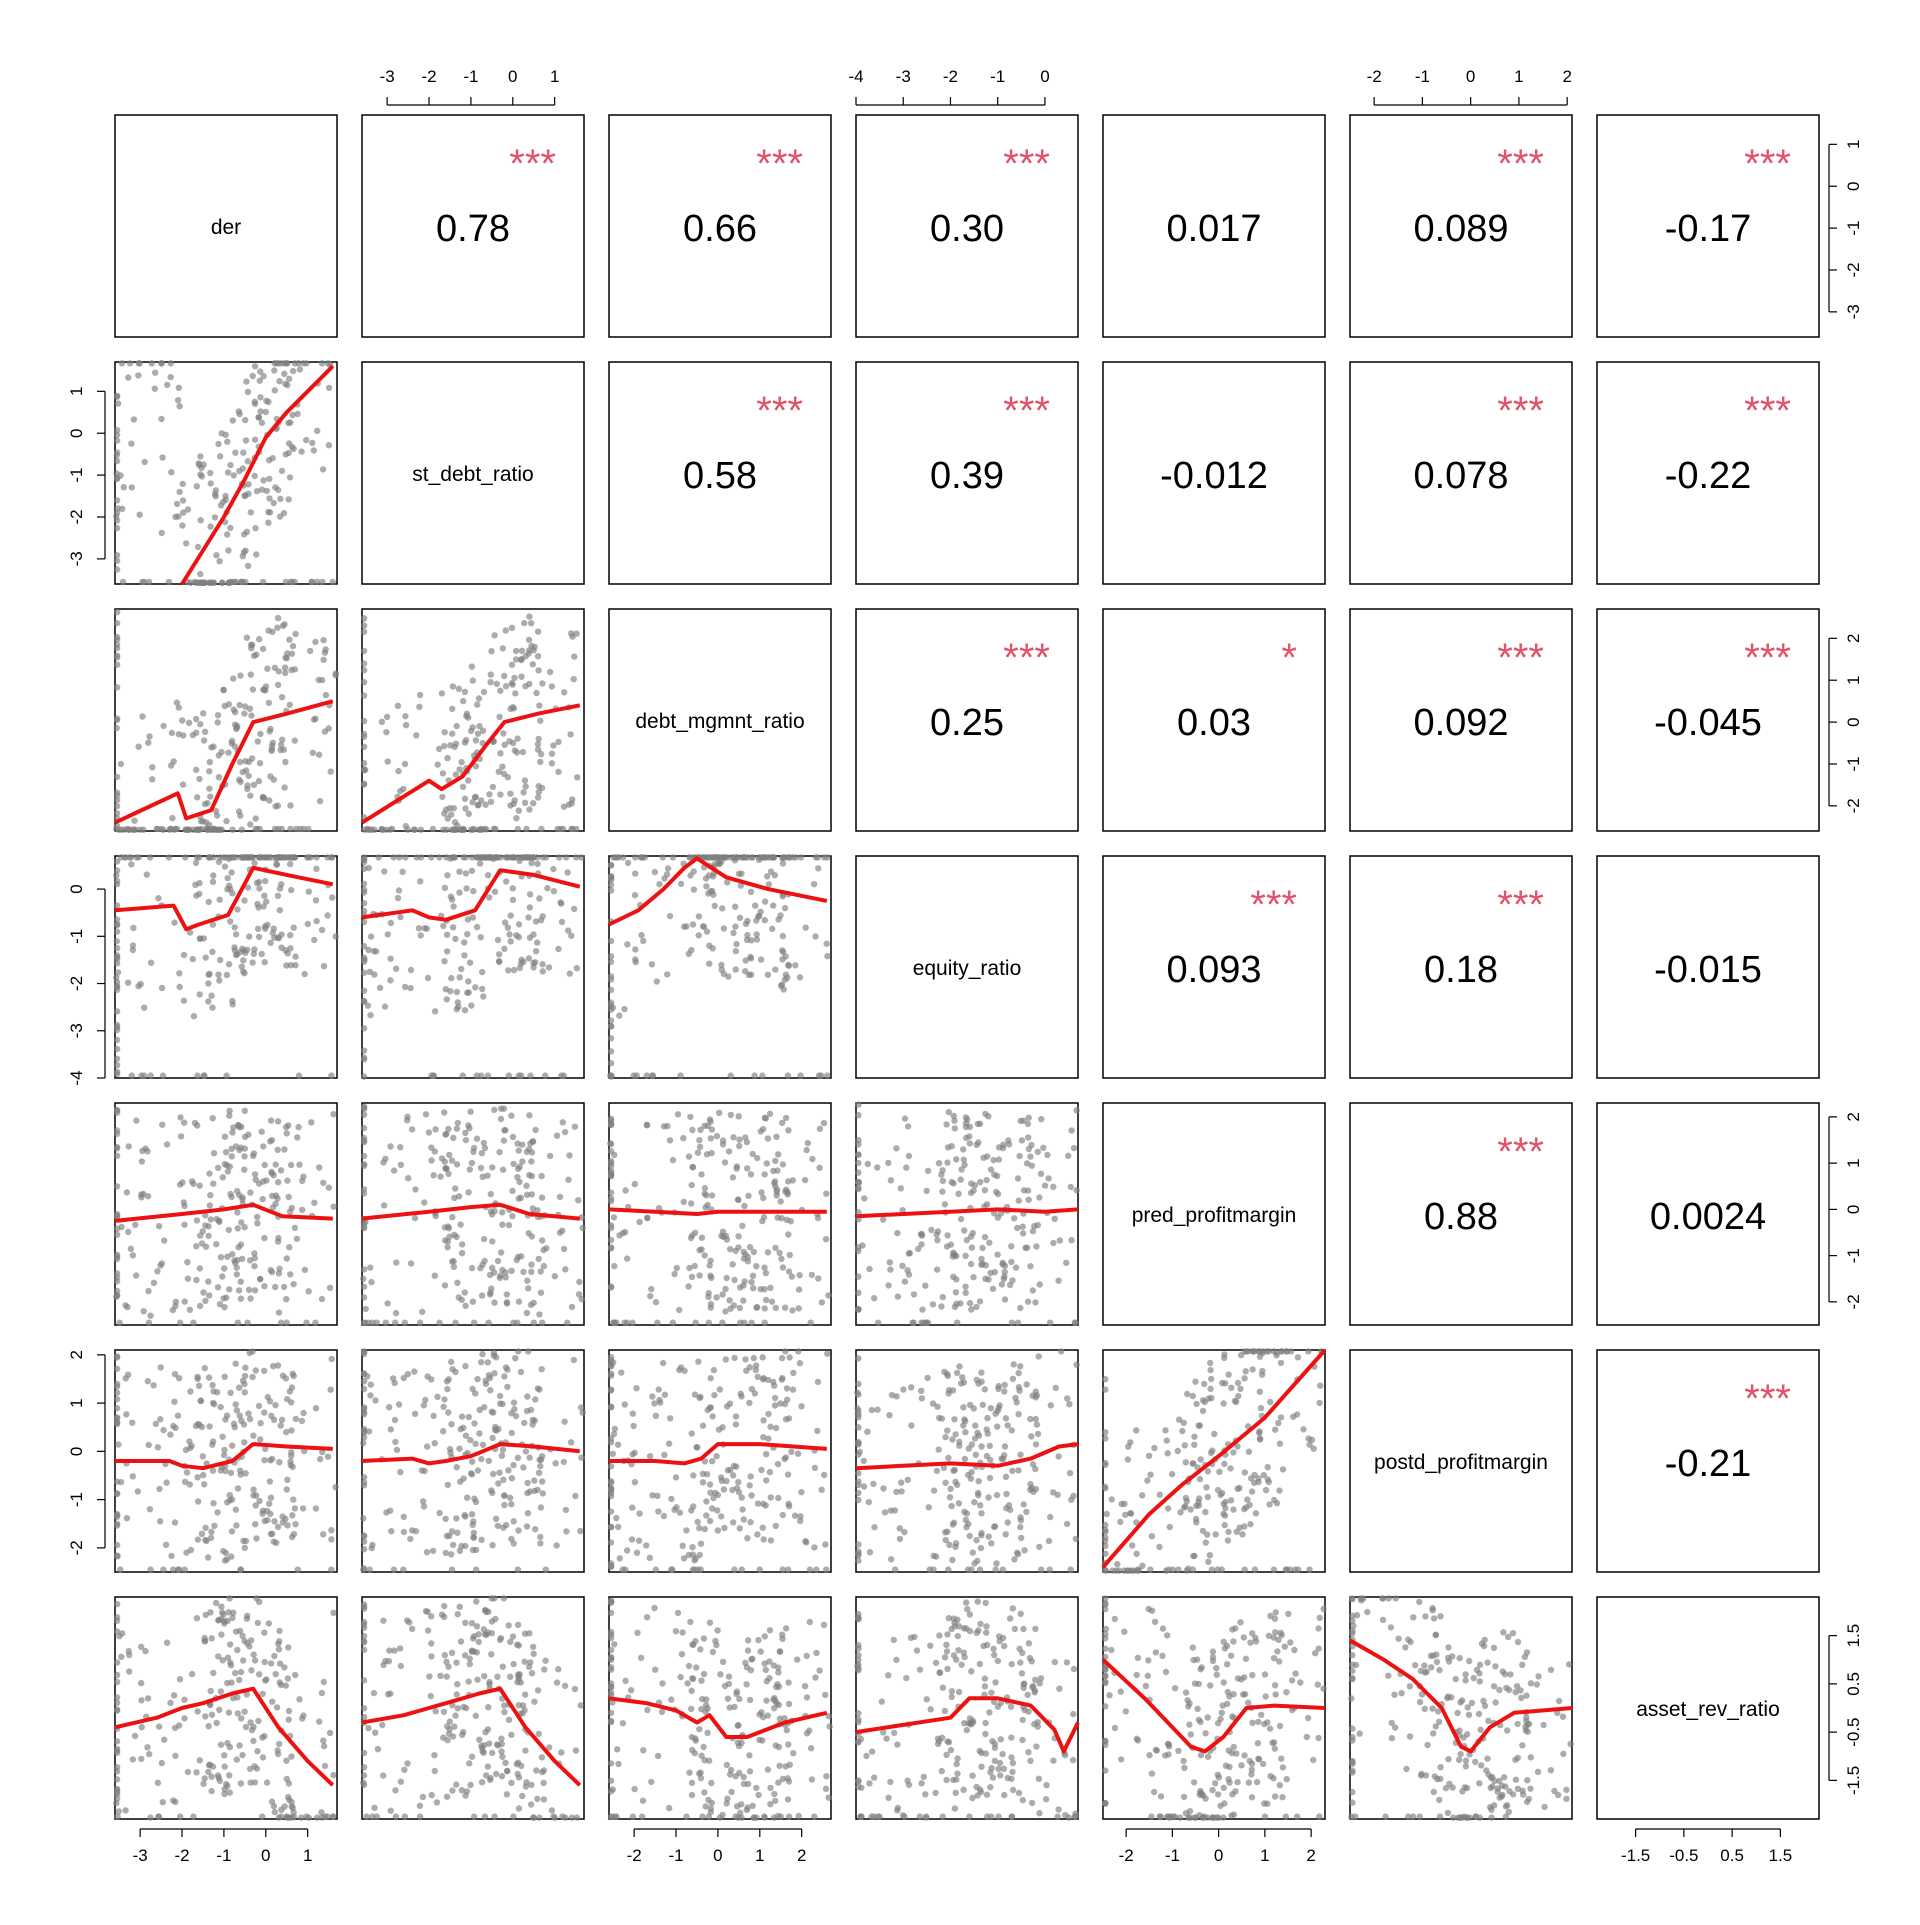 The height and width of the screenshot is (1925, 1920). What do you see at coordinates (967, 1213) in the screenshot?
I see `scatter-points` at bounding box center [967, 1213].